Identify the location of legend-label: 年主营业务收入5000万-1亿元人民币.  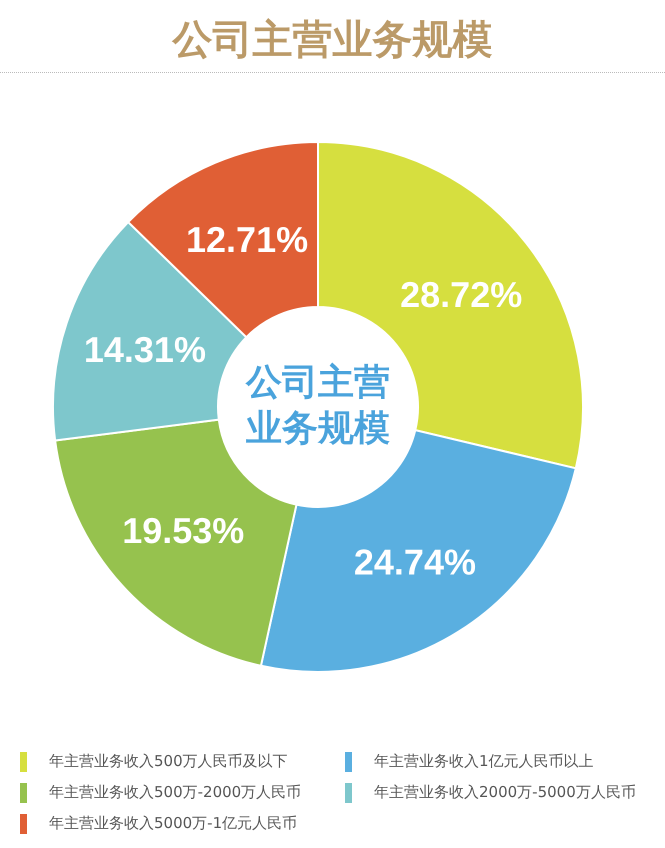
(173, 823).